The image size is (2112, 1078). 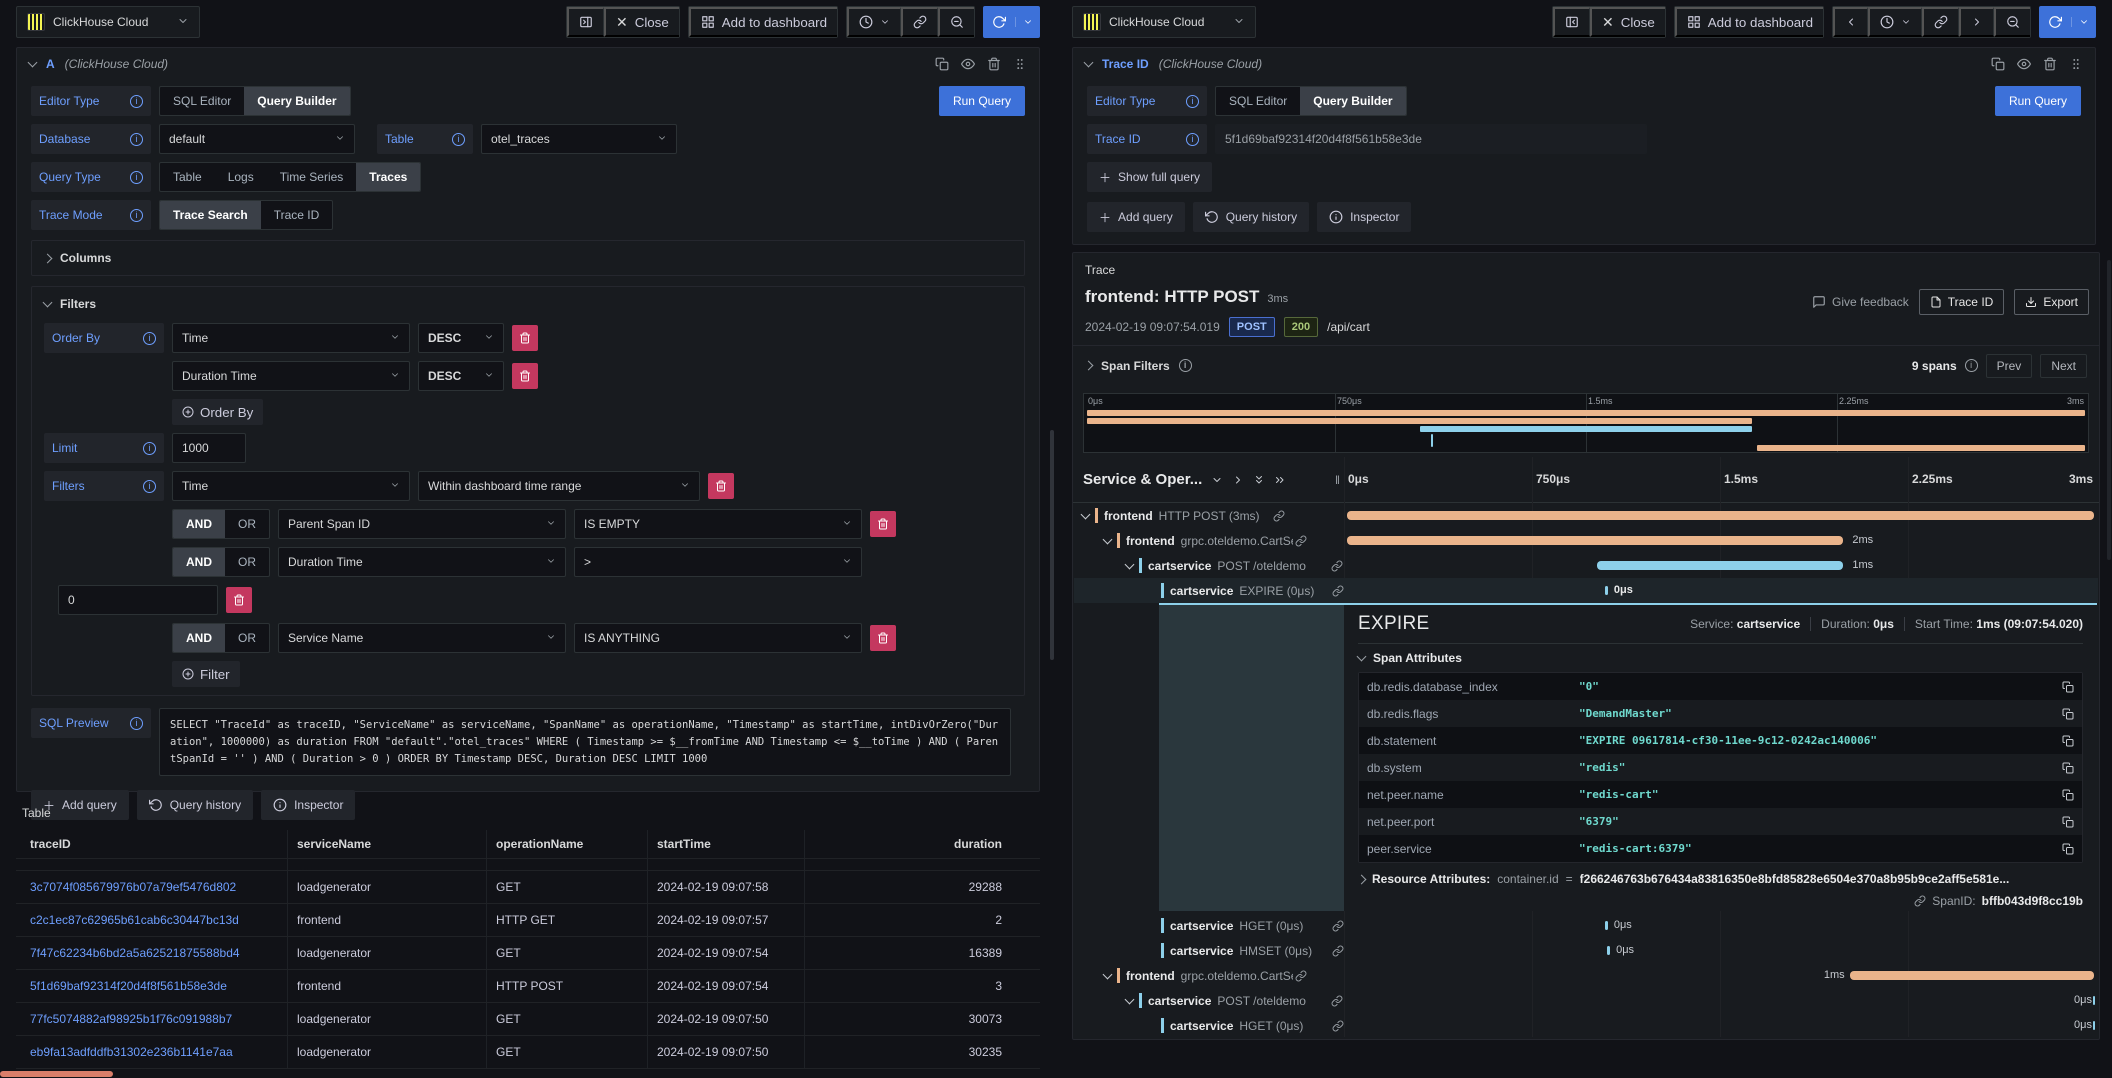 I want to click on col-header-operationname: operationName, so click(x=567, y=844).